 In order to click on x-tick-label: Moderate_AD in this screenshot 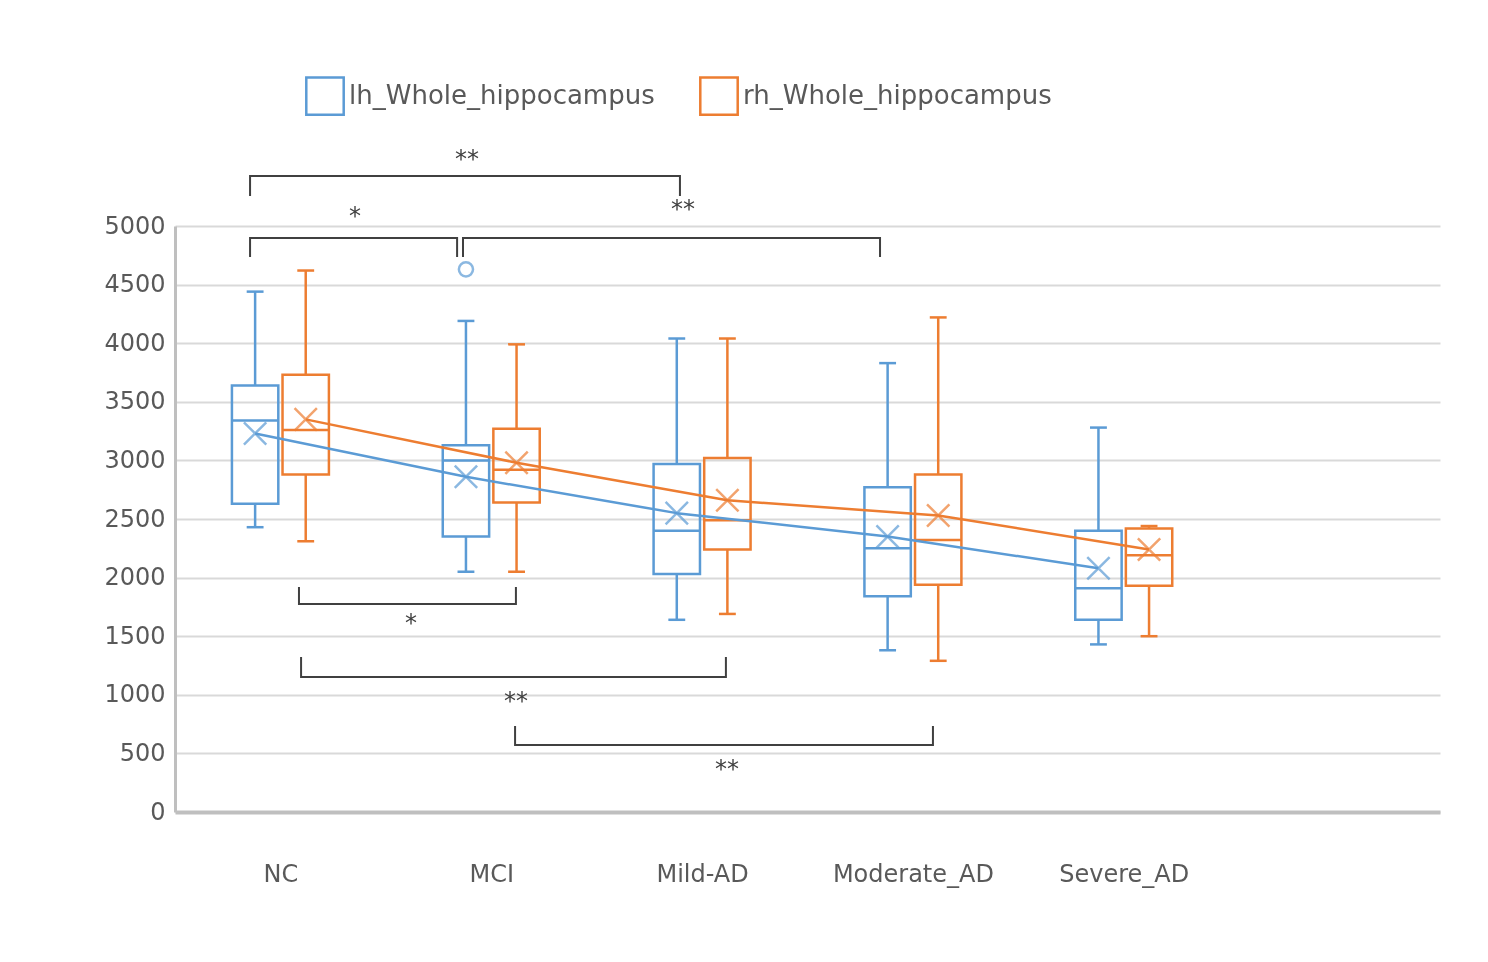, I will do `click(913, 873)`.